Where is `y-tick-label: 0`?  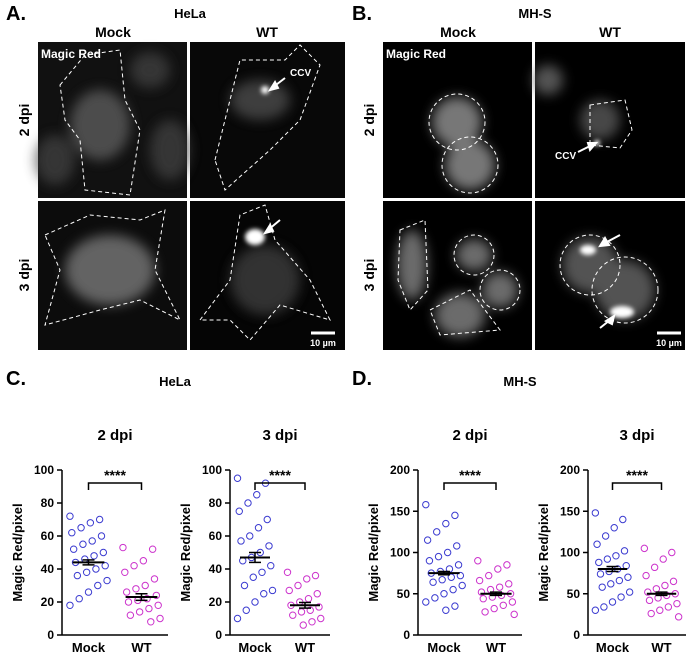
y-tick-label: 0 is located at coordinates (406, 635).